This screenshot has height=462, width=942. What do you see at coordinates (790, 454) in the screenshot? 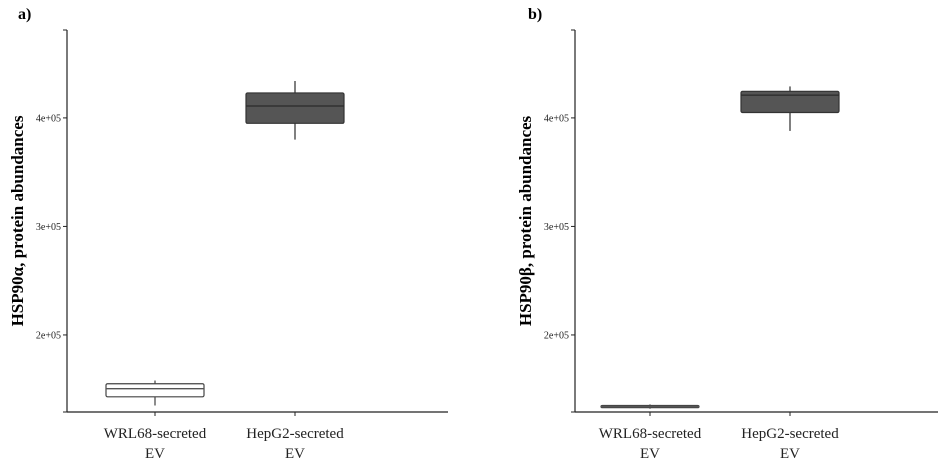
I see `panel-b-category-label-1-line-1: EV` at bounding box center [790, 454].